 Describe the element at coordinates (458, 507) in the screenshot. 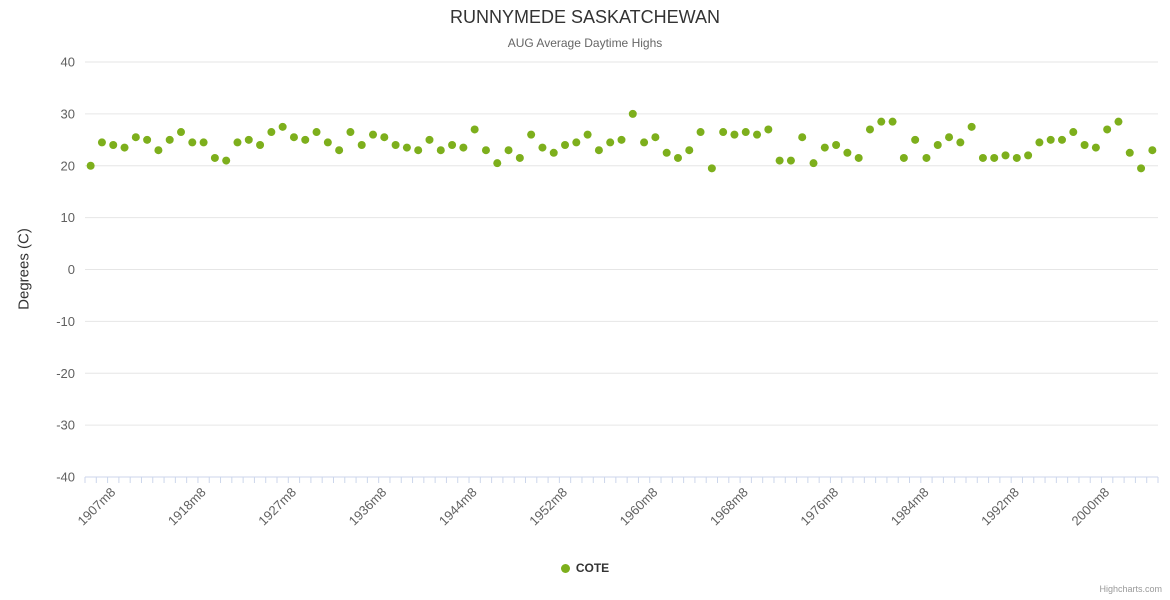

I see `x-tick-label: 1944m8` at that location.